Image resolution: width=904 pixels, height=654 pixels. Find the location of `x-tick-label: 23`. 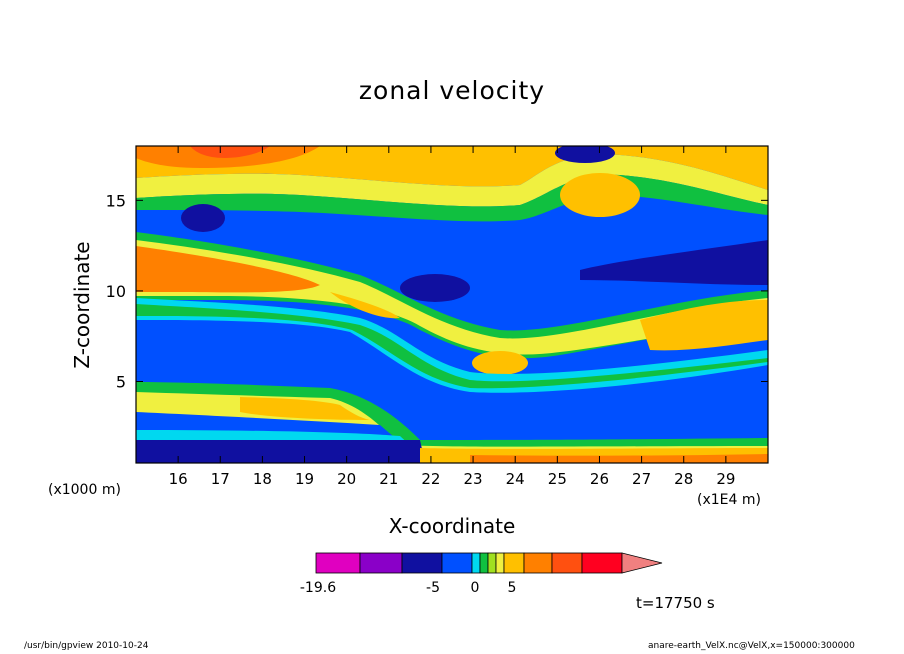

x-tick-label: 23 is located at coordinates (473, 479).